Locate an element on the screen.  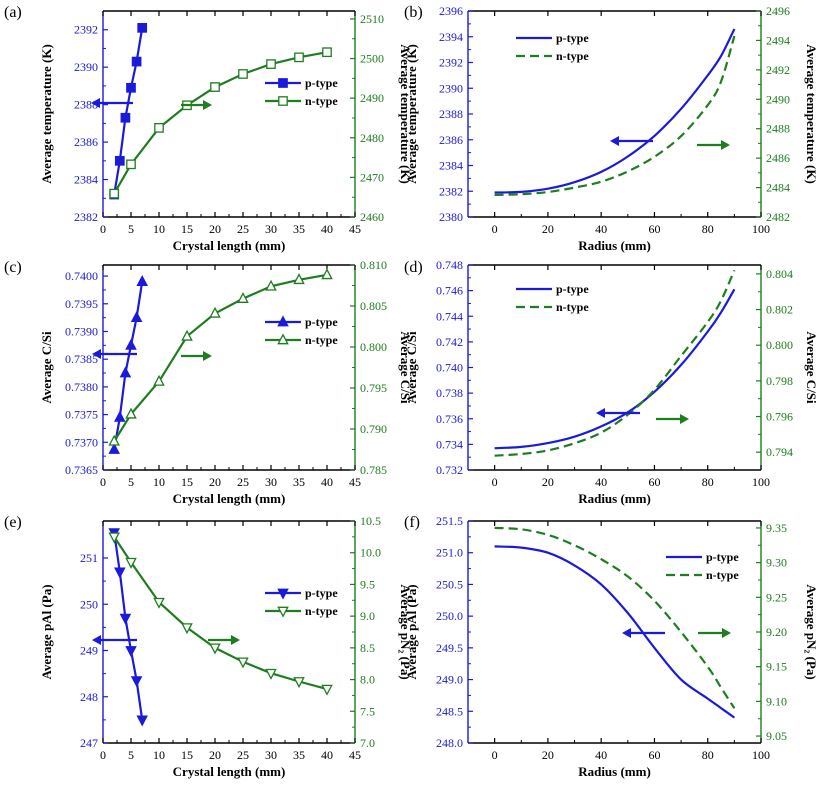
y-left-tick-label: 251.5 is located at coordinates (449, 521).